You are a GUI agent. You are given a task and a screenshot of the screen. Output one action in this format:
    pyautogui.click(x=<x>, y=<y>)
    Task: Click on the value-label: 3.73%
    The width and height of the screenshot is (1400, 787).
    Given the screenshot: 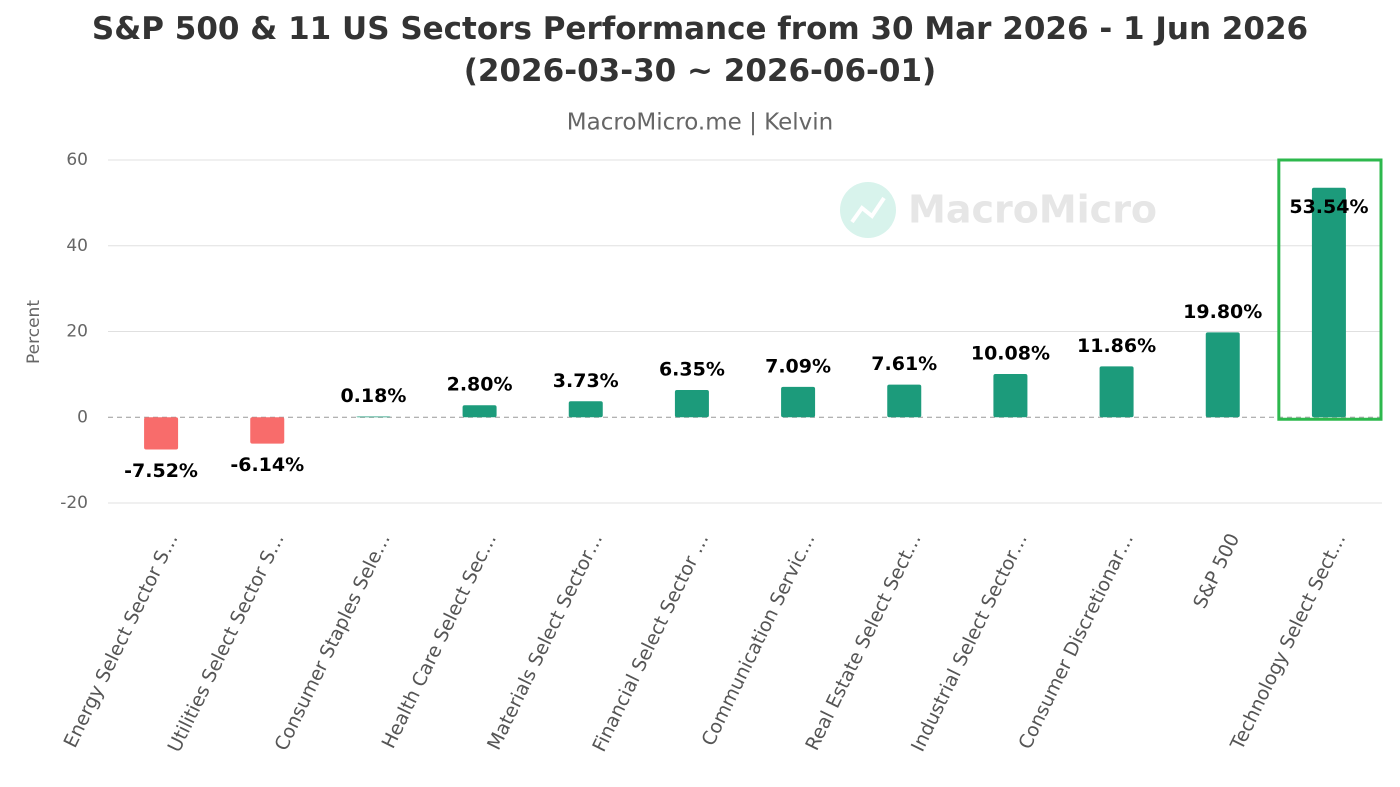 What is the action you would take?
    pyautogui.click(x=586, y=381)
    